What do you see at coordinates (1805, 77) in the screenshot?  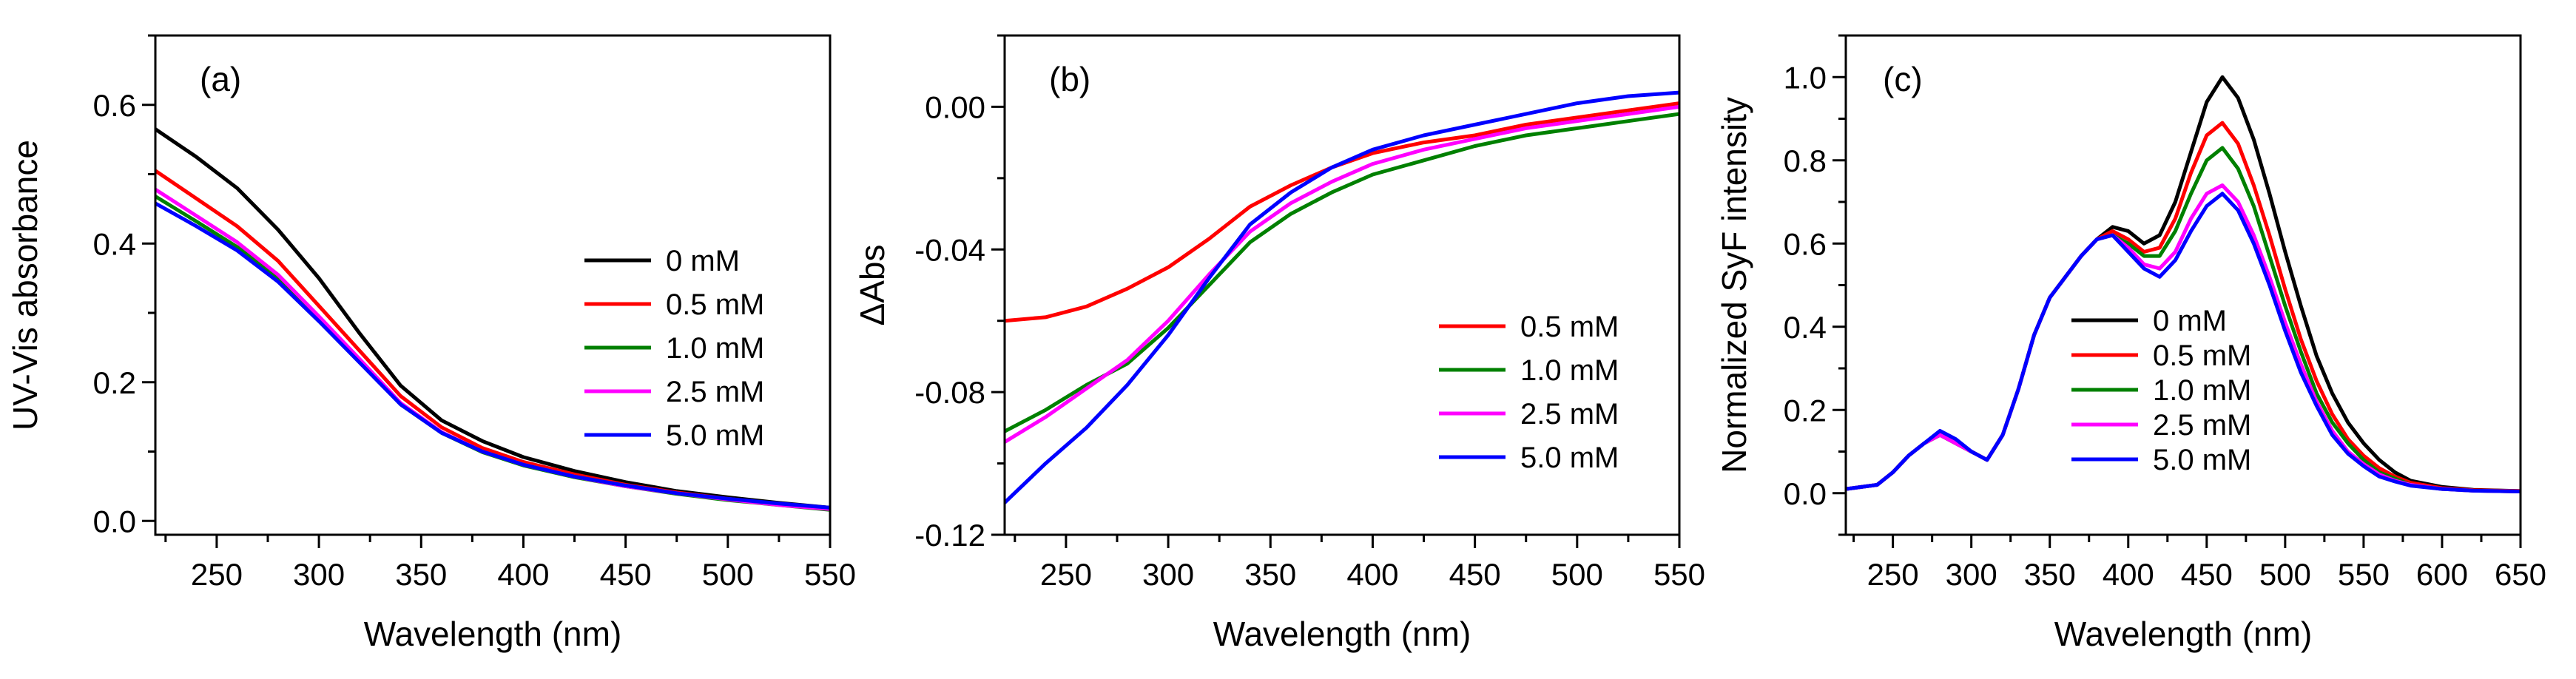 I see `panel-c-y-tick-label: 1.0` at bounding box center [1805, 77].